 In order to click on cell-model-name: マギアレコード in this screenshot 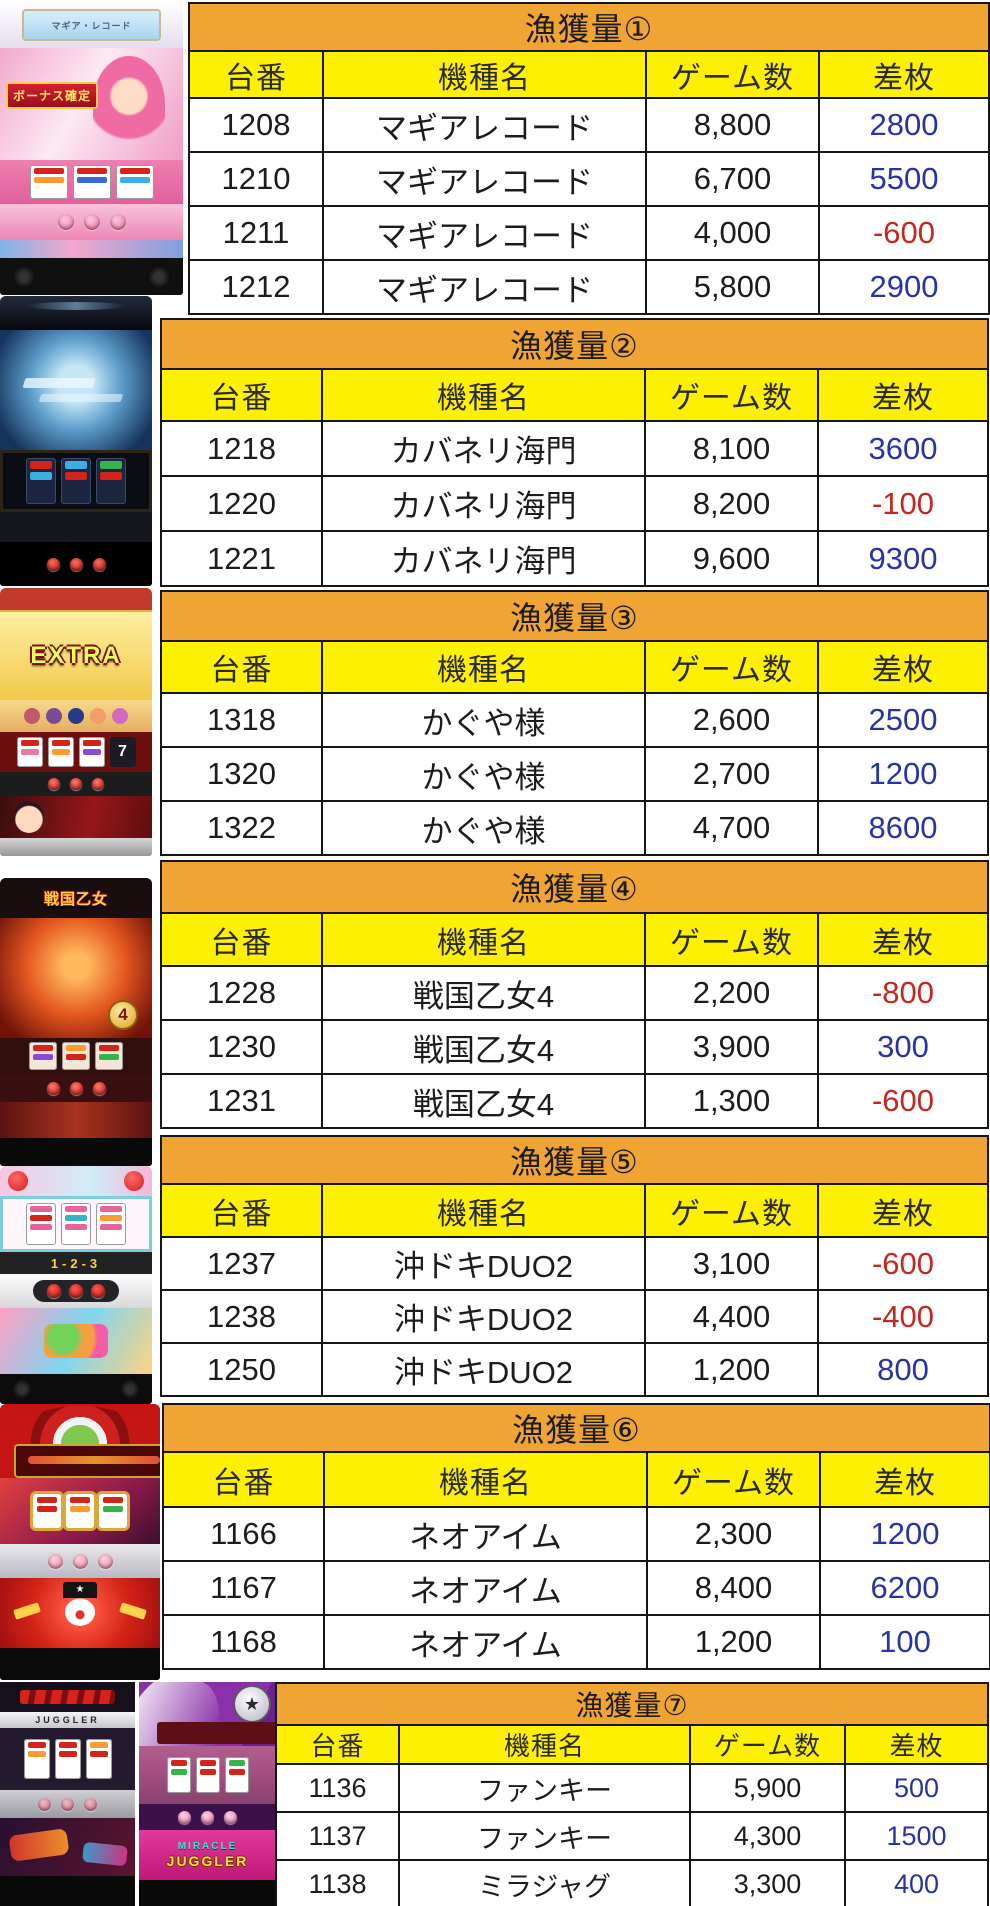, I will do `click(484, 287)`.